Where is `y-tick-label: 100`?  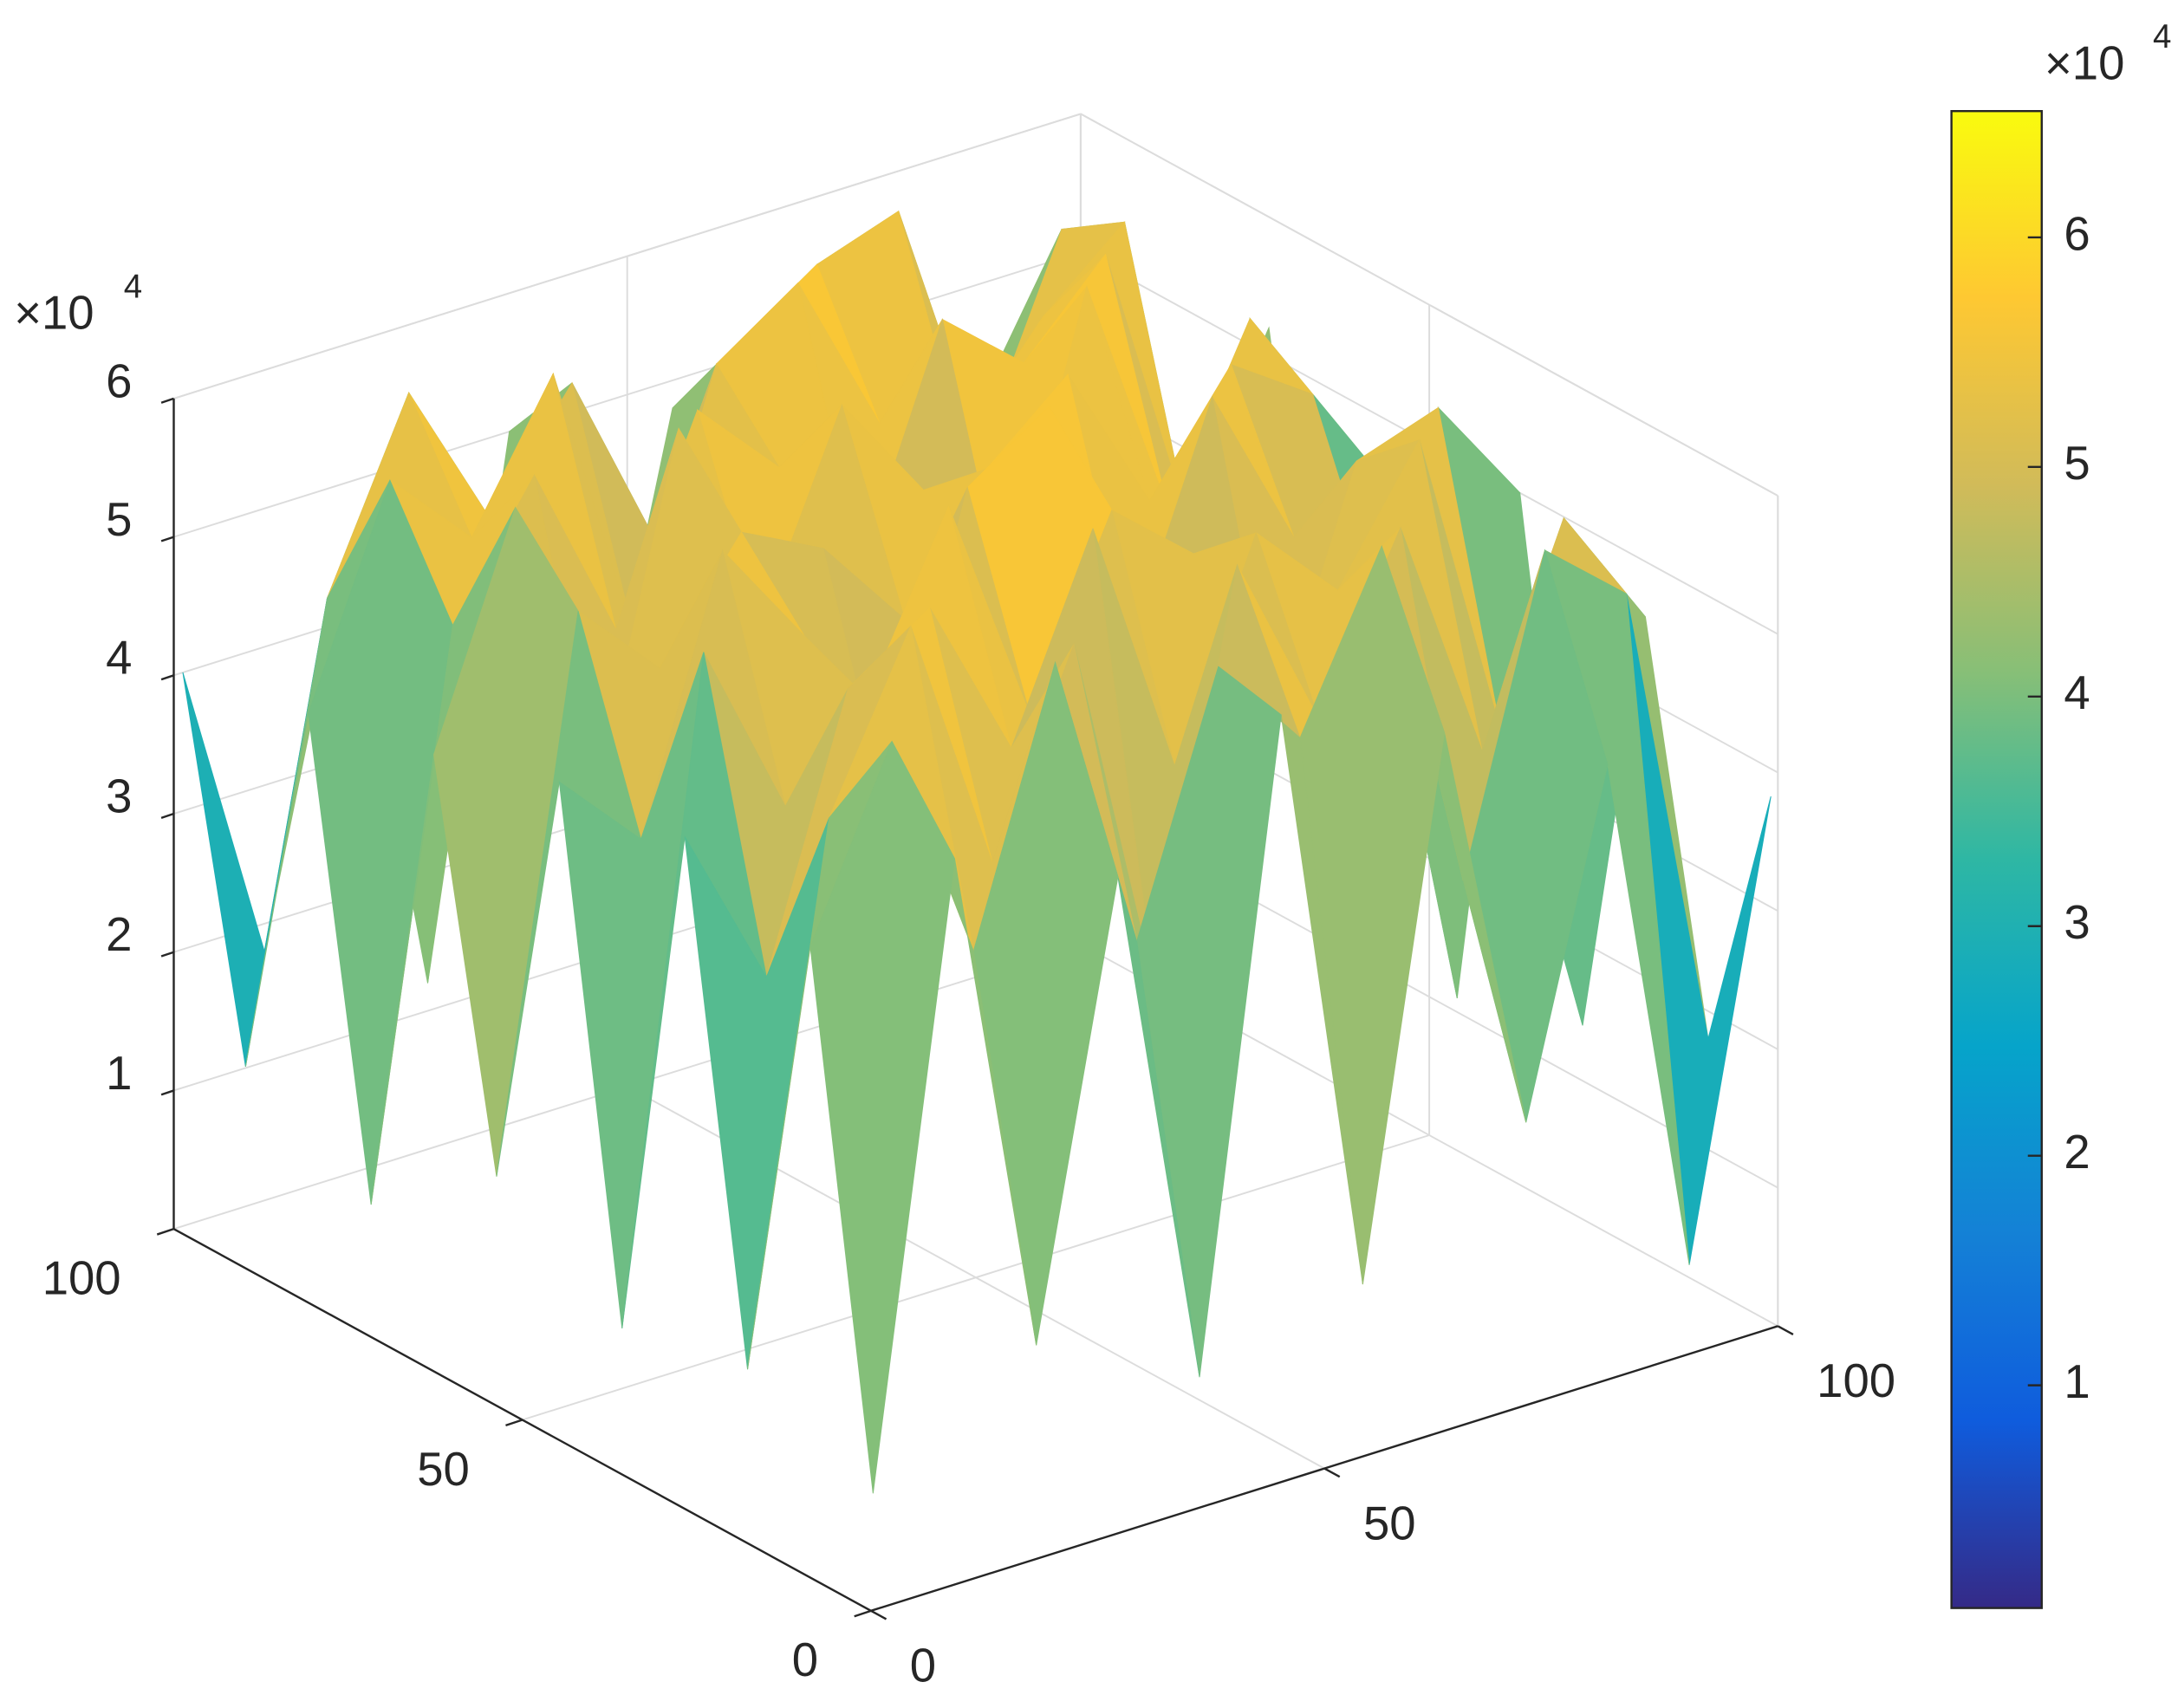
y-tick-label: 100 is located at coordinates (81, 1277).